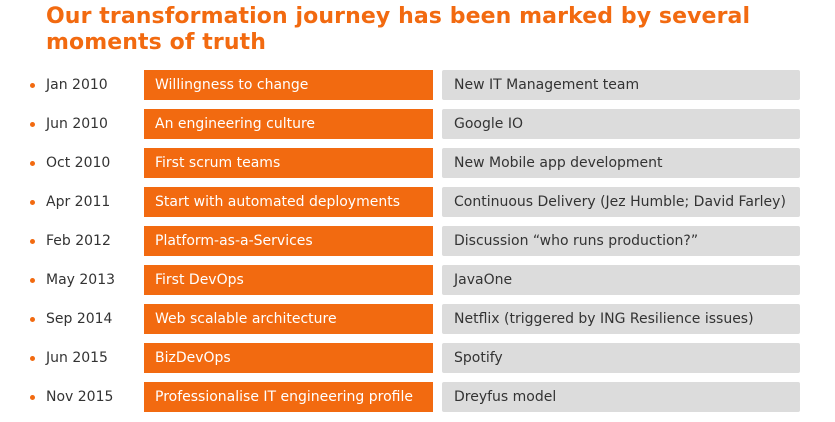  I want to click on milestone-label: First scrum teams, so click(288, 163).